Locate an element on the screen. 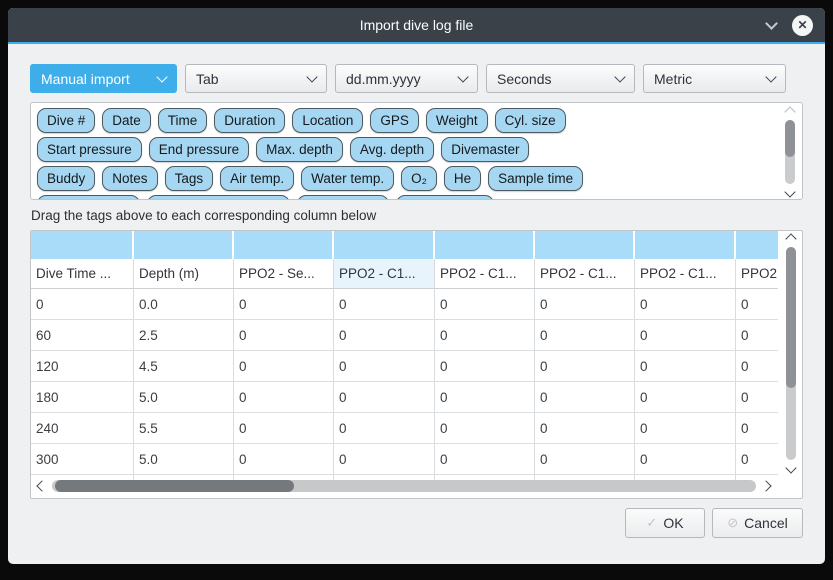 The image size is (833, 580). scroll-right-icon is located at coordinates (766, 486).